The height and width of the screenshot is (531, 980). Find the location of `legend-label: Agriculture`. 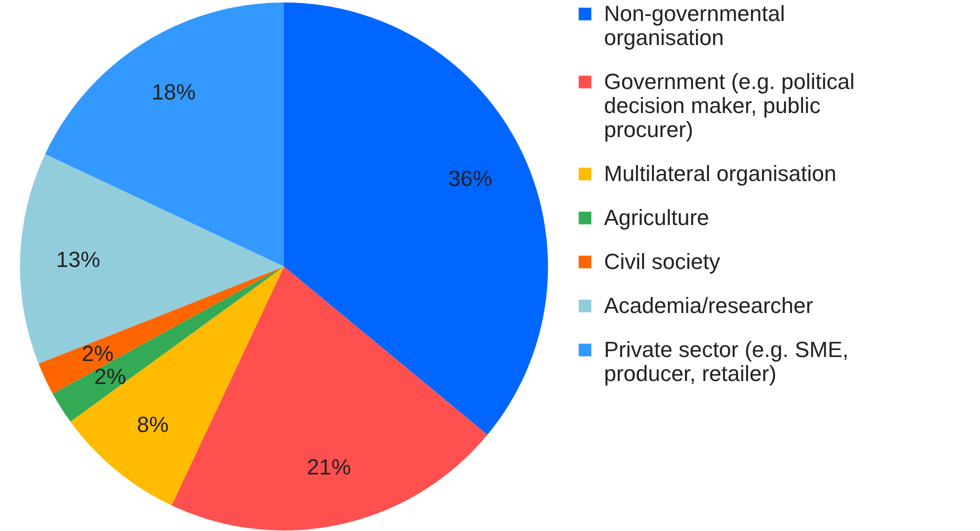

legend-label: Agriculture is located at coordinates (657, 217).